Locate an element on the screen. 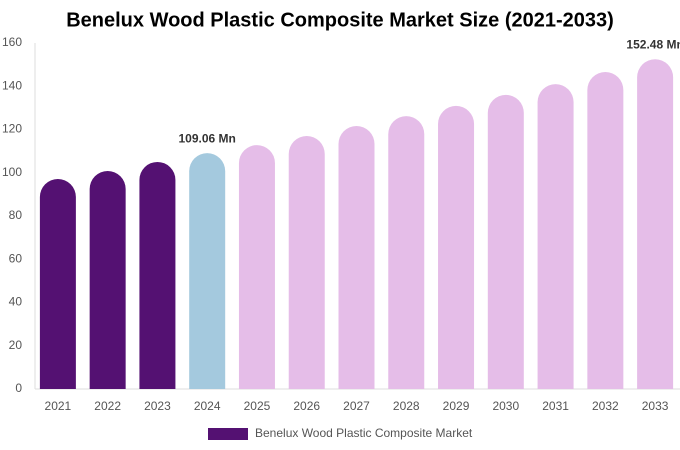 This screenshot has width=680, height=450. y-tick-label: 20 is located at coordinates (16, 345).